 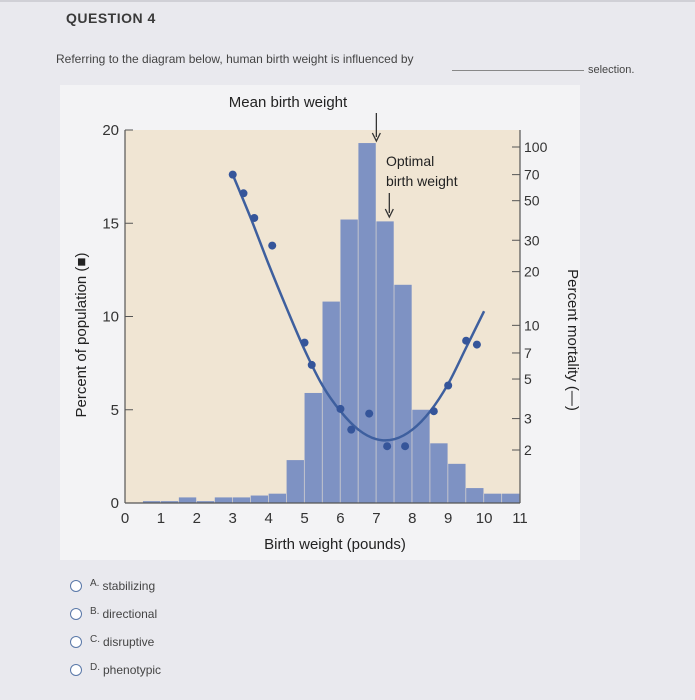 What do you see at coordinates (532, 272) in the screenshot?
I see `y2-tick-label: 20` at bounding box center [532, 272].